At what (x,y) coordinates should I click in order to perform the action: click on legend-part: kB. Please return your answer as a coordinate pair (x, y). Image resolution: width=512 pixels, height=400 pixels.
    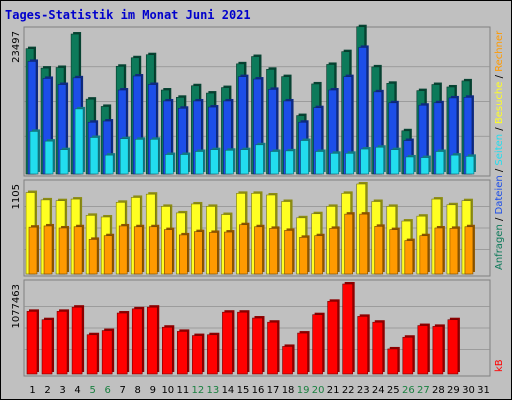
    Looking at the image, I should click on (499, 365).